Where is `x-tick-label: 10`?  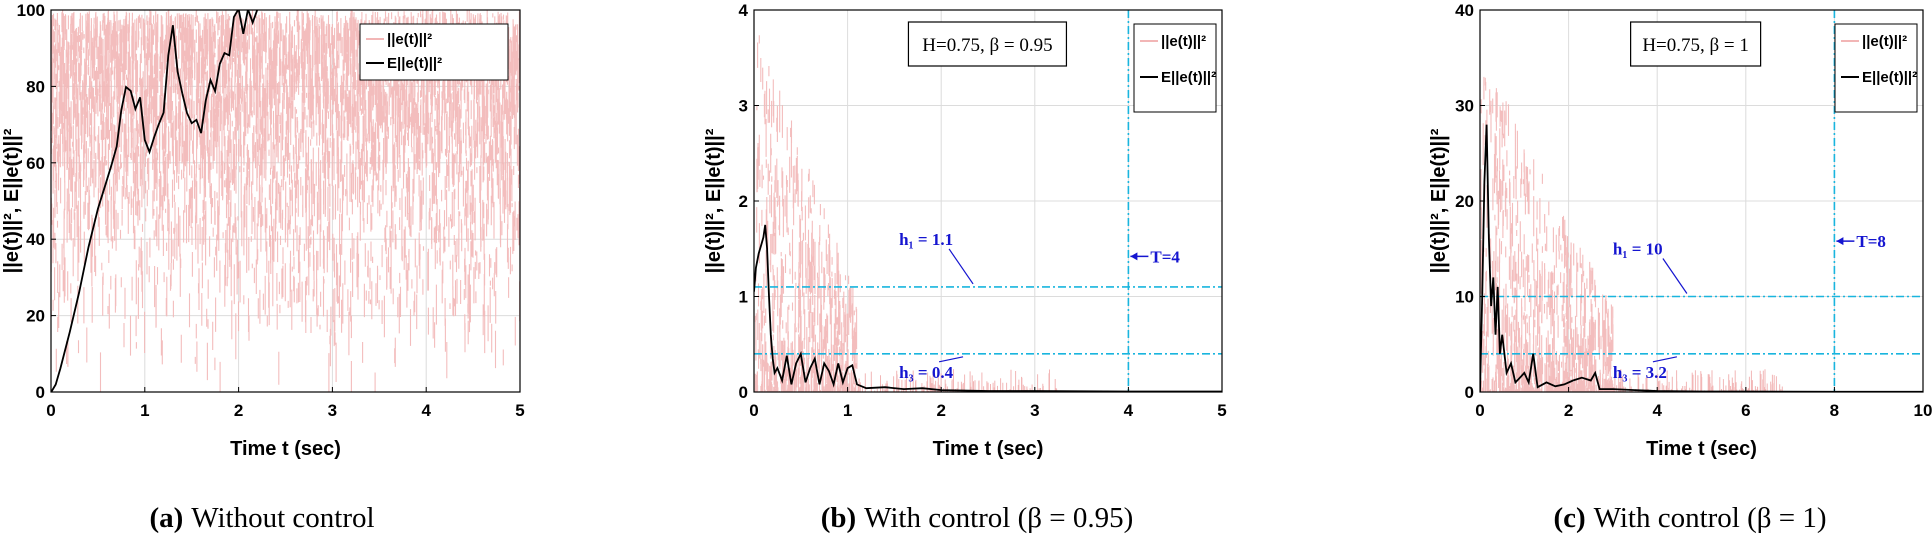 x-tick-label: 10 is located at coordinates (1923, 410).